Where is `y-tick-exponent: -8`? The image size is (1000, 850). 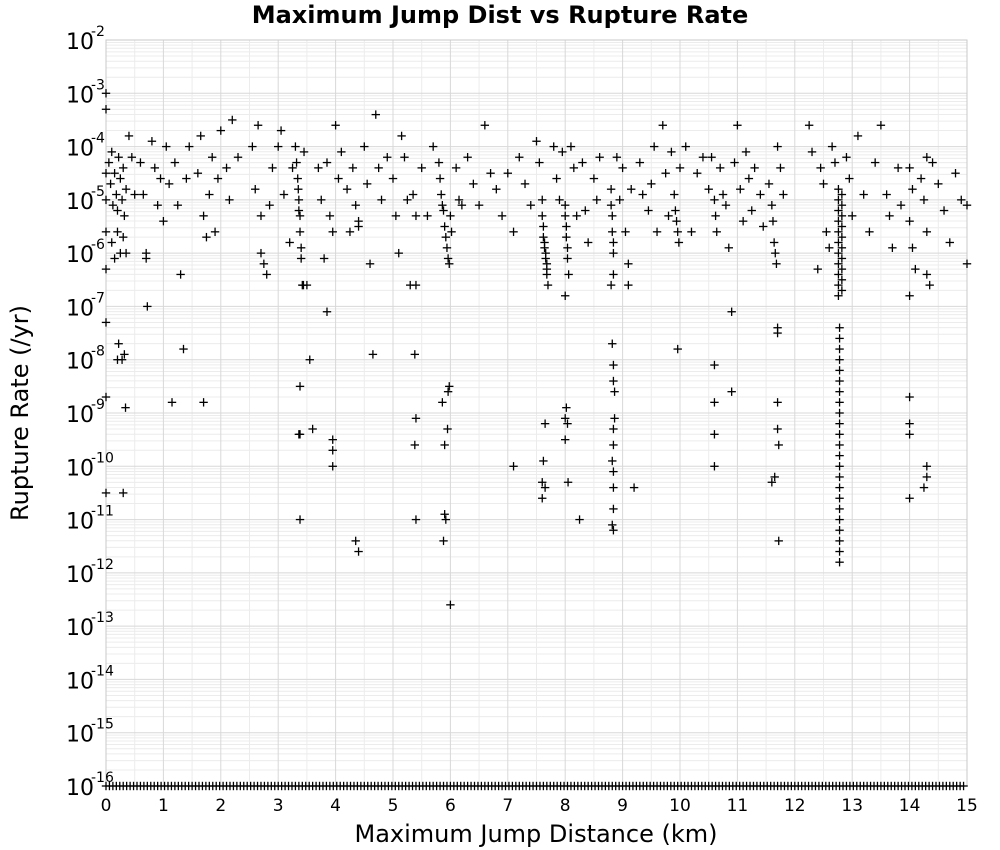 y-tick-exponent: -8 is located at coordinates (98, 352).